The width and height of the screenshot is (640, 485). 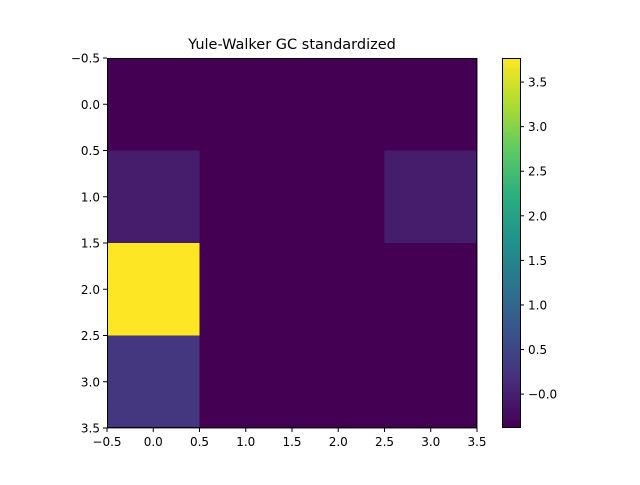 What do you see at coordinates (537, 305) in the screenshot?
I see `colorbar-tick-label: 1.0` at bounding box center [537, 305].